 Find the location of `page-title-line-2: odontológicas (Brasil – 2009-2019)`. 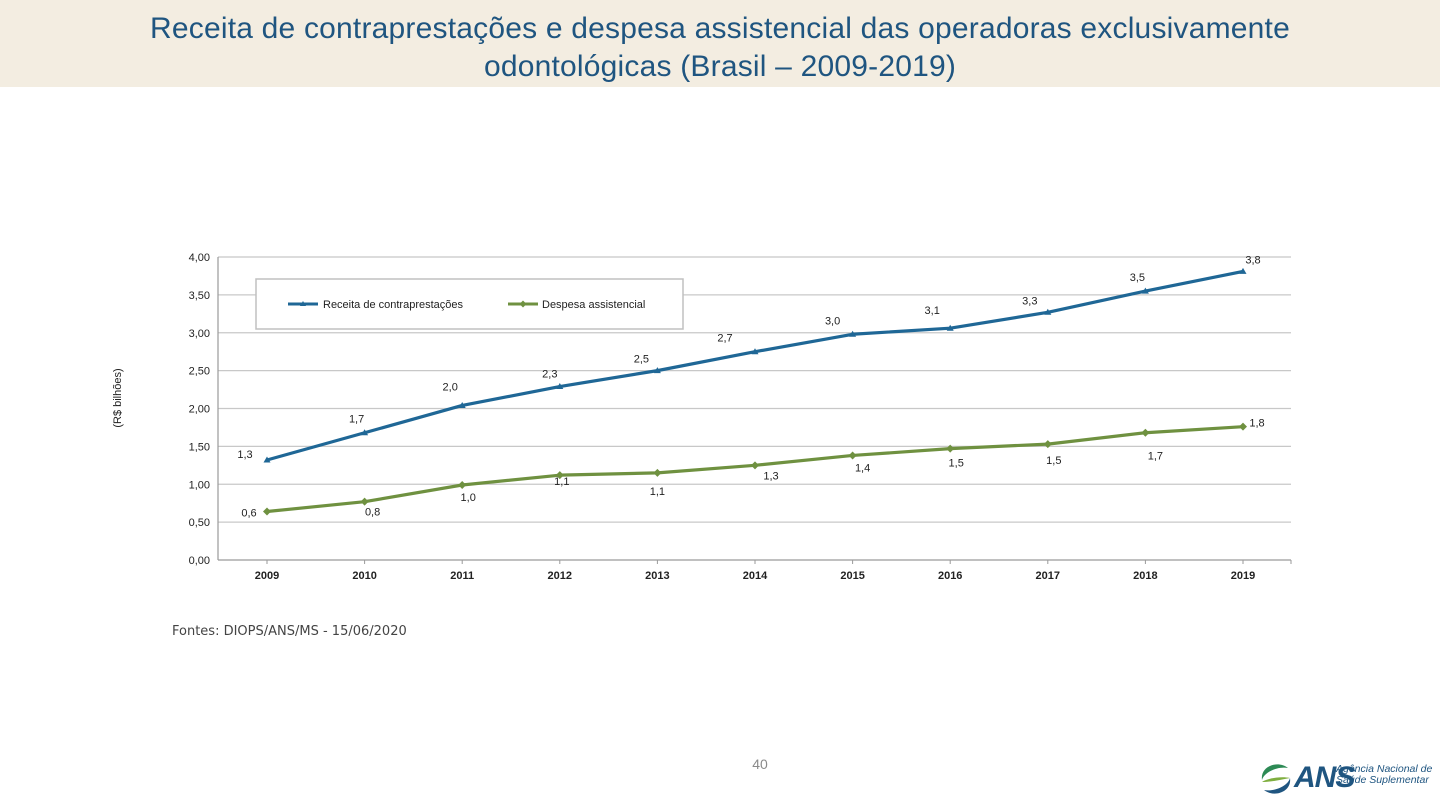

page-title-line-2: odontológicas (Brasil – 2009-2019) is located at coordinates (720, 66).